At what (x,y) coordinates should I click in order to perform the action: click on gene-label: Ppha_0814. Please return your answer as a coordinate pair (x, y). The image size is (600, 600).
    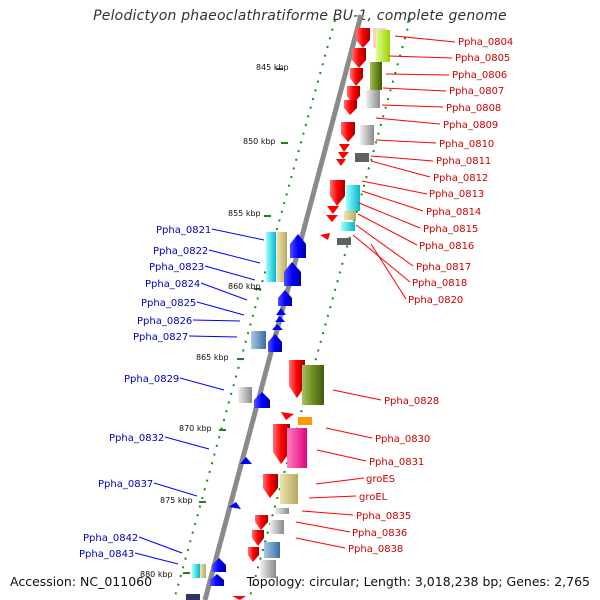
    Looking at the image, I should click on (453, 212).